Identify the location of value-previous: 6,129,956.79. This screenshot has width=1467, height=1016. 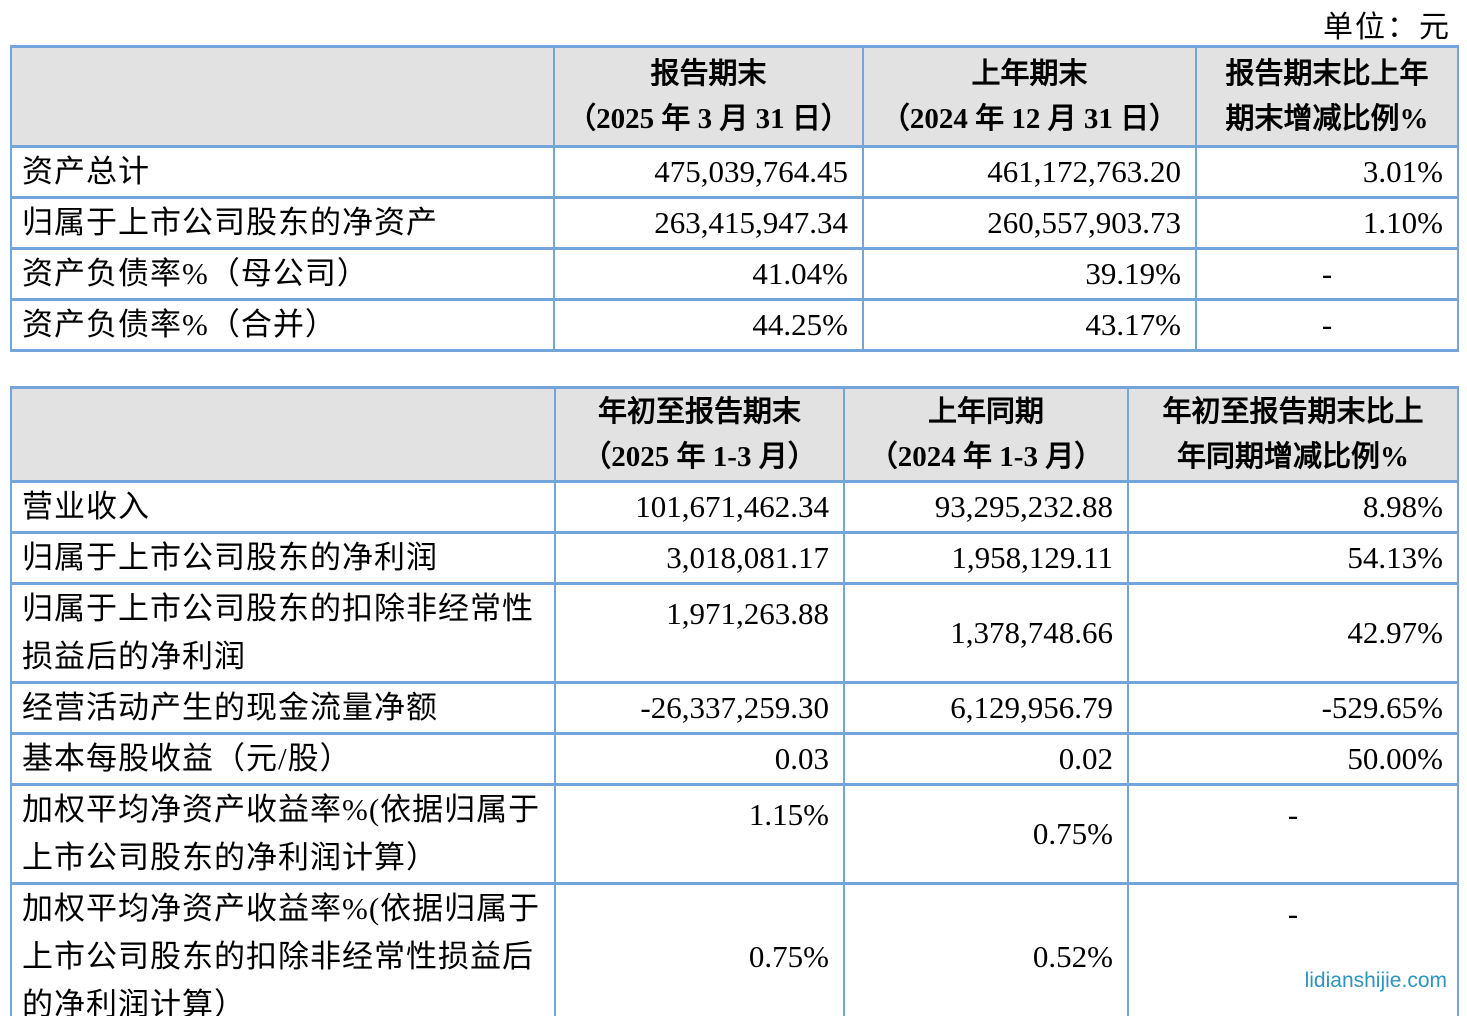
(986, 708).